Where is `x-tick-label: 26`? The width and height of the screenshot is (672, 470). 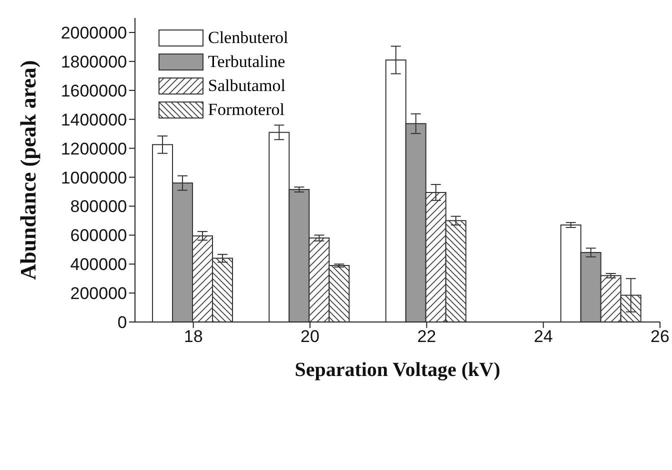 x-tick-label: 26 is located at coordinates (660, 336).